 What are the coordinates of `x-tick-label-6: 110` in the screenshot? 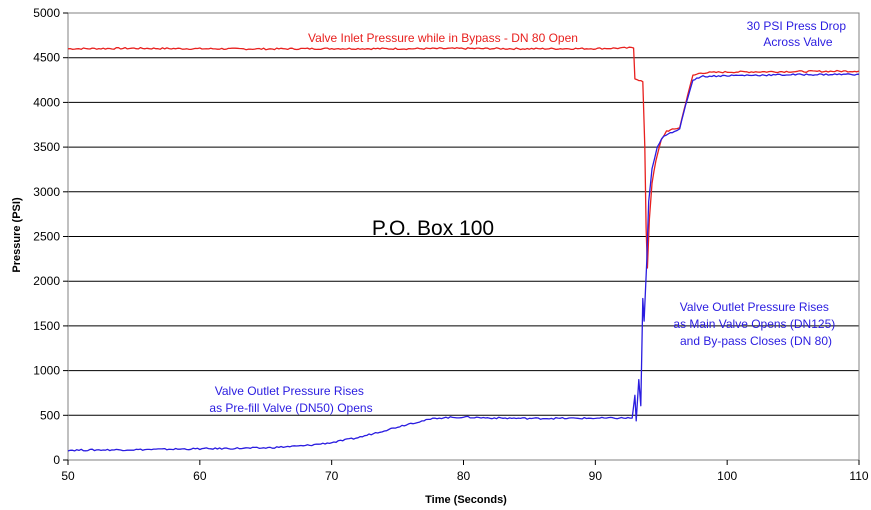 It's located at (858, 476).